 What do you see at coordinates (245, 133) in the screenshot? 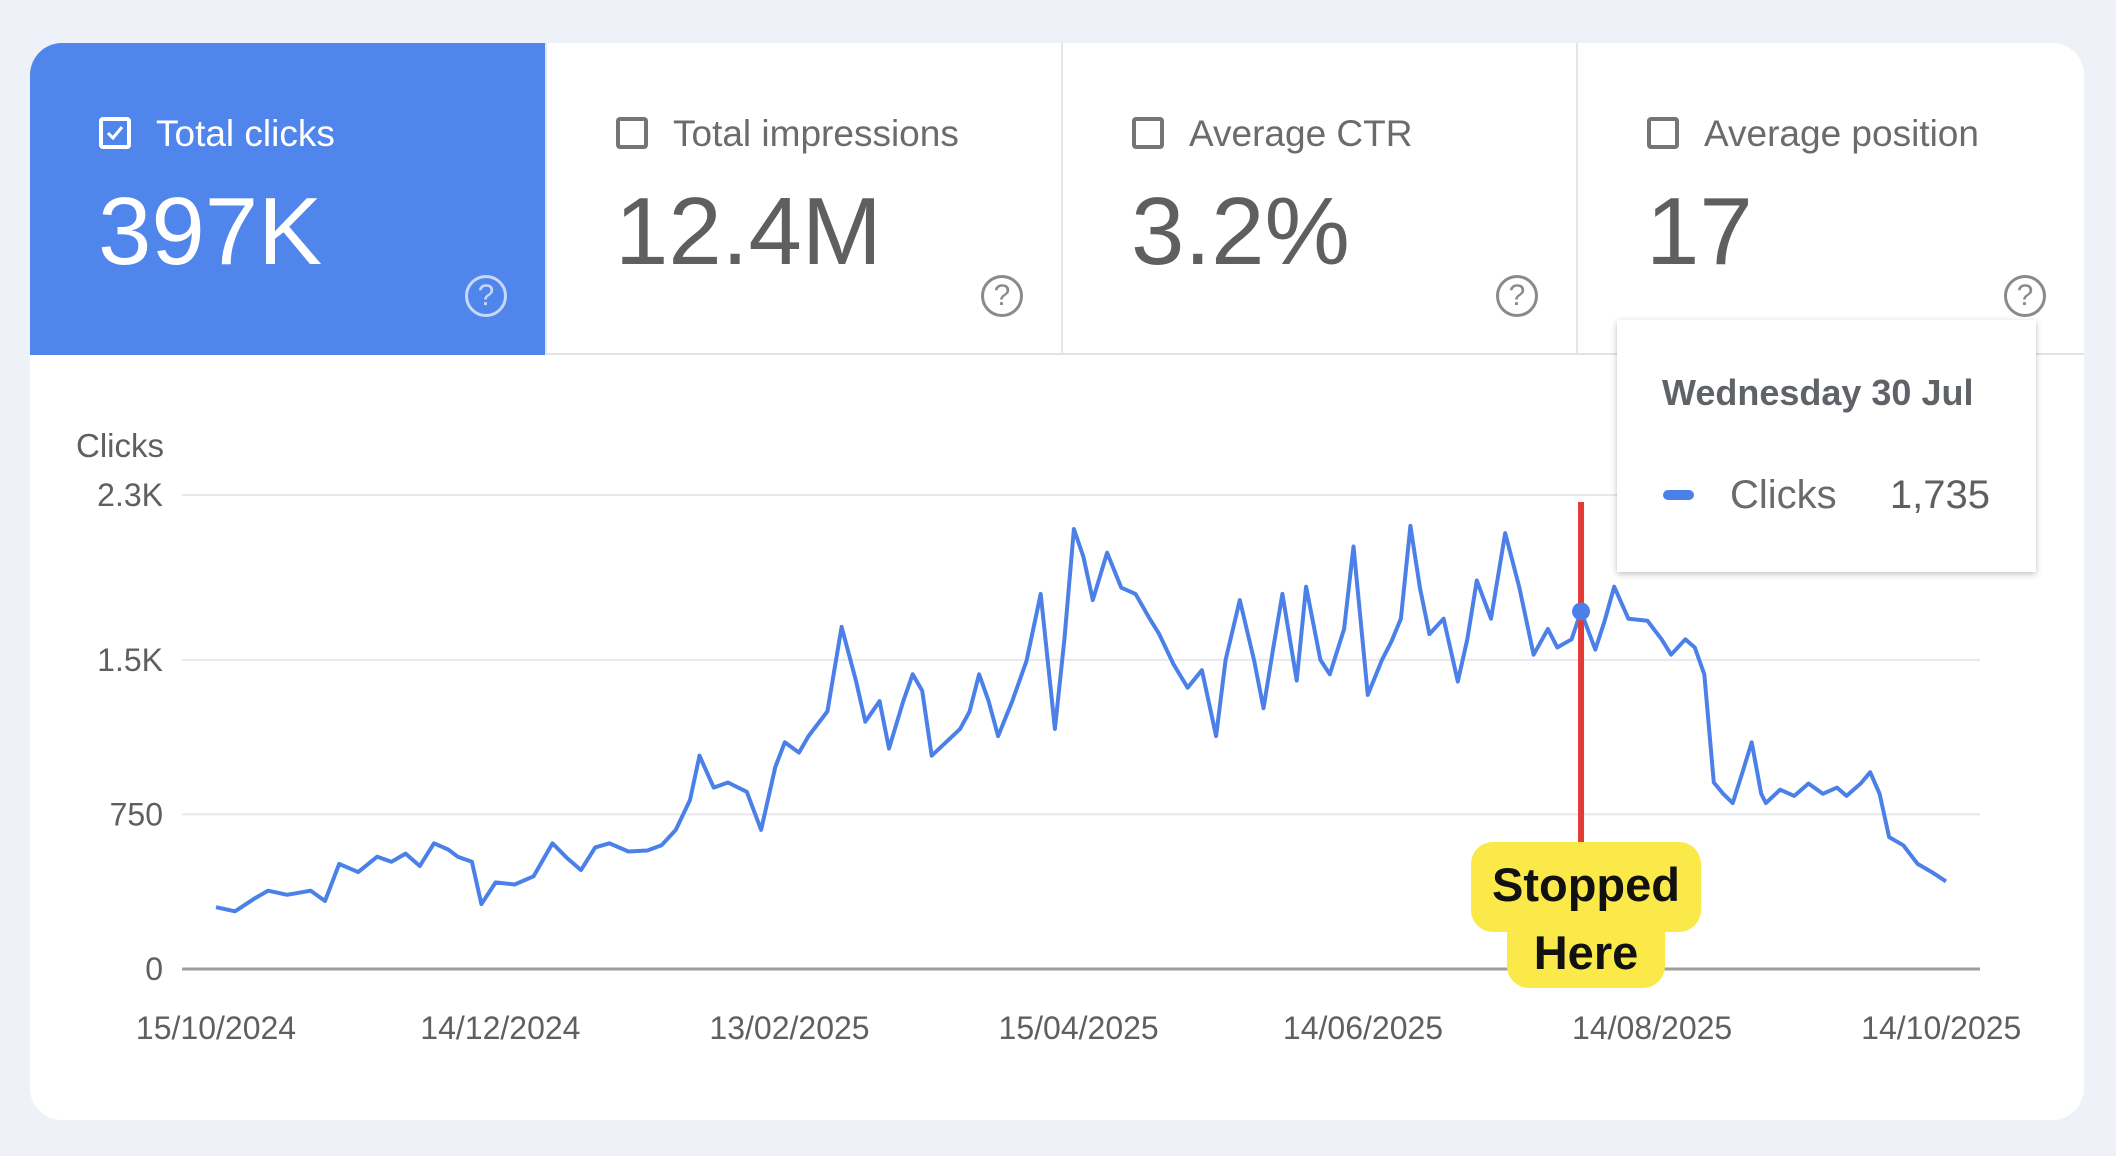
I see `metric-label: Total clicks` at bounding box center [245, 133].